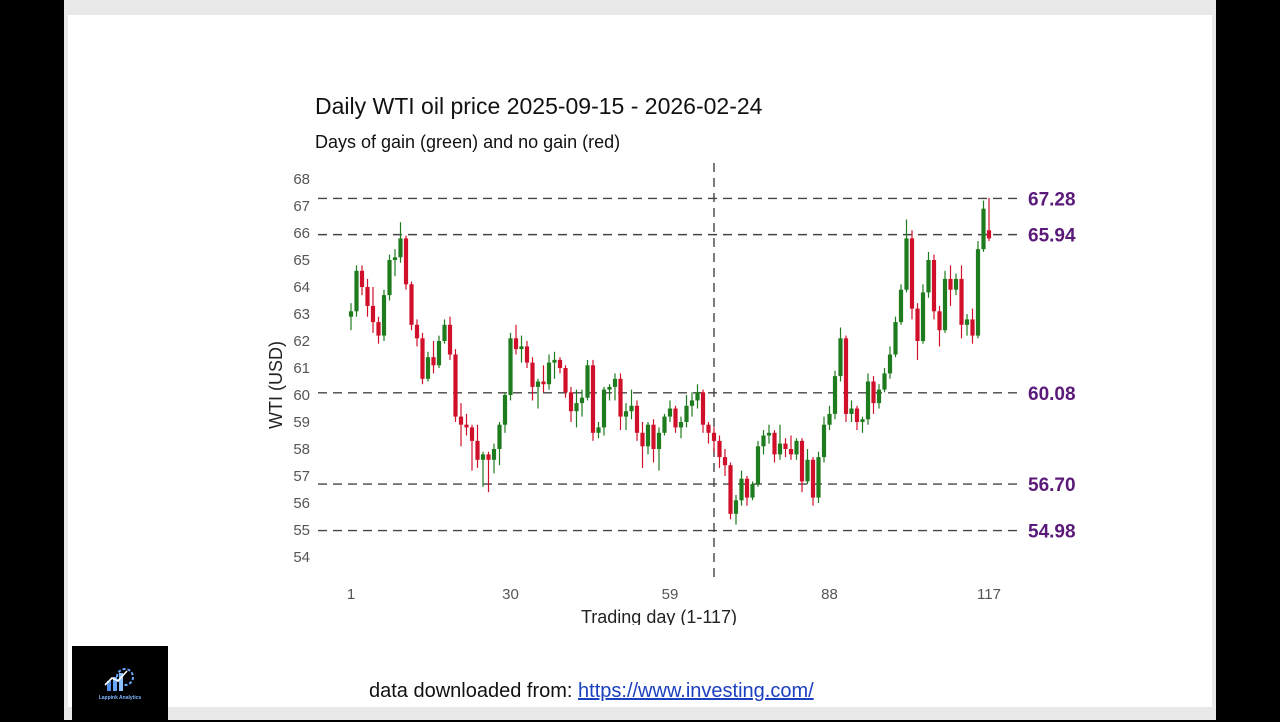 The image size is (1280, 722). Describe the element at coordinates (989, 594) in the screenshot. I see `x-tick-label: 117` at that location.